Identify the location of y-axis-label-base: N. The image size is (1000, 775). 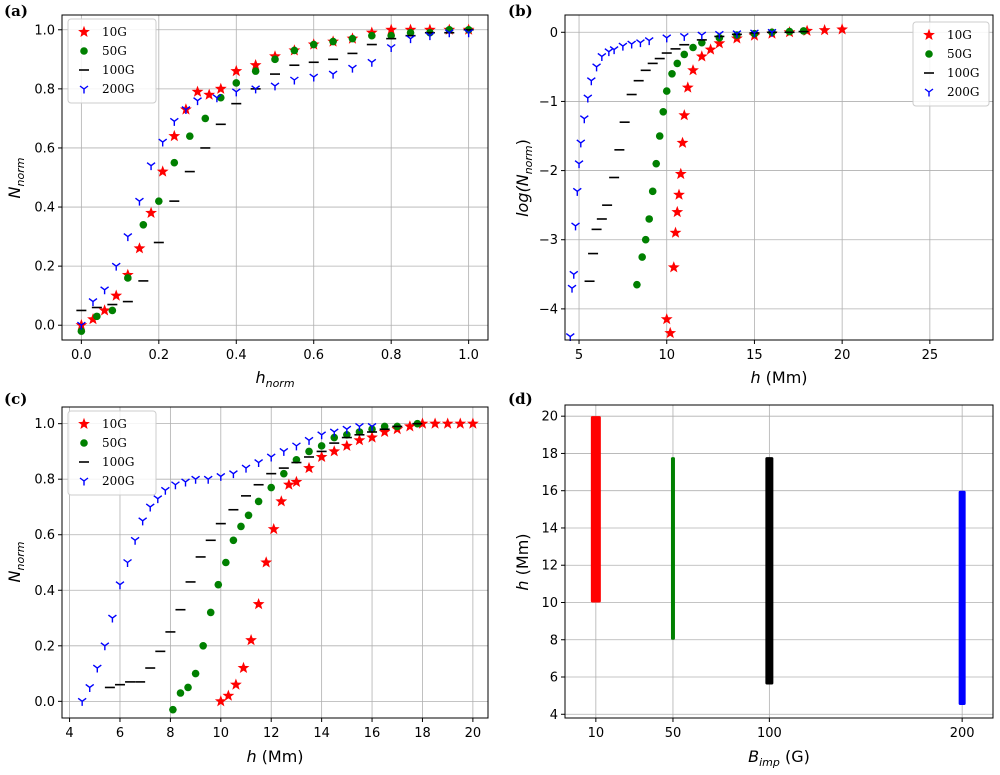
(14, 192).